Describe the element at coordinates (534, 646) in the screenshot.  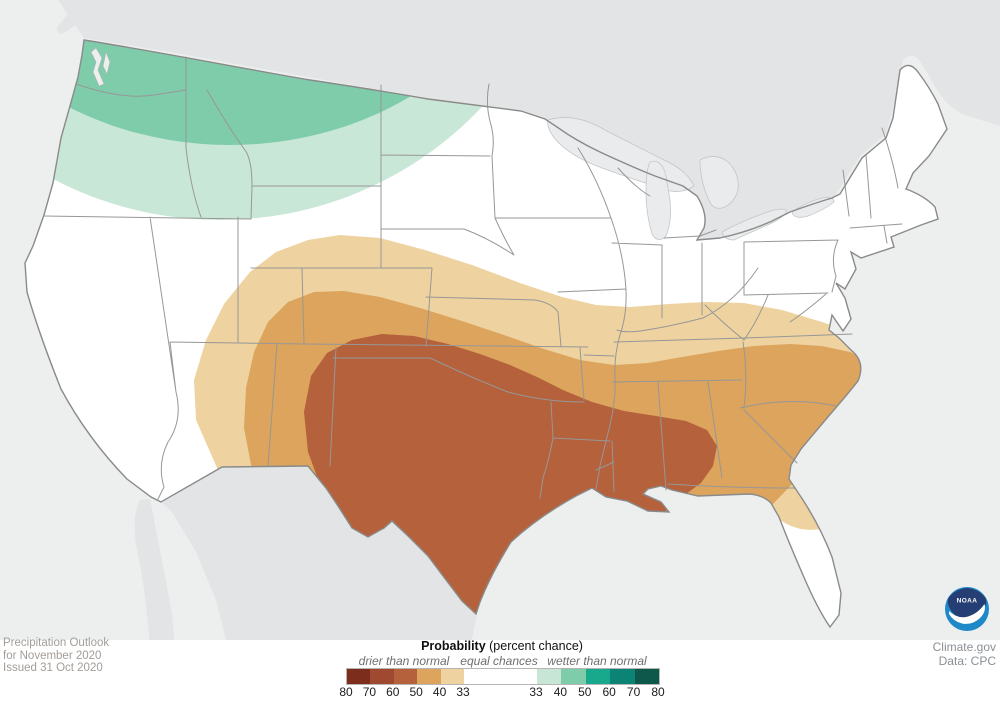
I see `legend-title-rest: (percent chance)` at that location.